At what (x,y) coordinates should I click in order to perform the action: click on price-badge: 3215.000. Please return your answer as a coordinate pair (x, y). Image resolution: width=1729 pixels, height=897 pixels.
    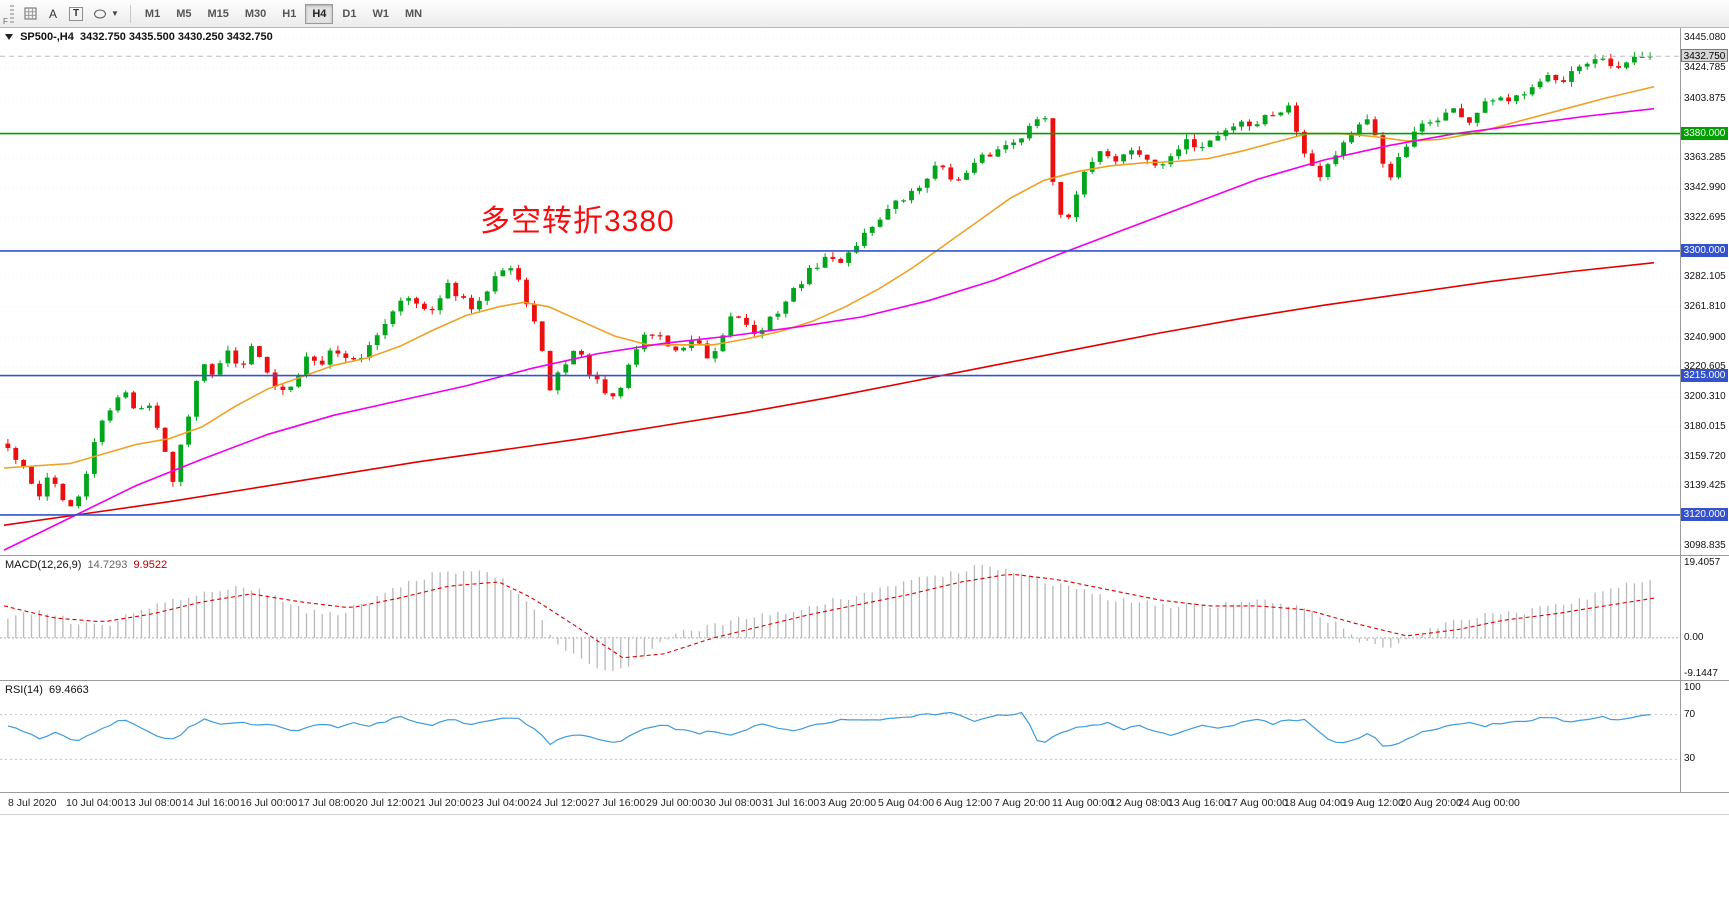
    Looking at the image, I should click on (1704, 375).